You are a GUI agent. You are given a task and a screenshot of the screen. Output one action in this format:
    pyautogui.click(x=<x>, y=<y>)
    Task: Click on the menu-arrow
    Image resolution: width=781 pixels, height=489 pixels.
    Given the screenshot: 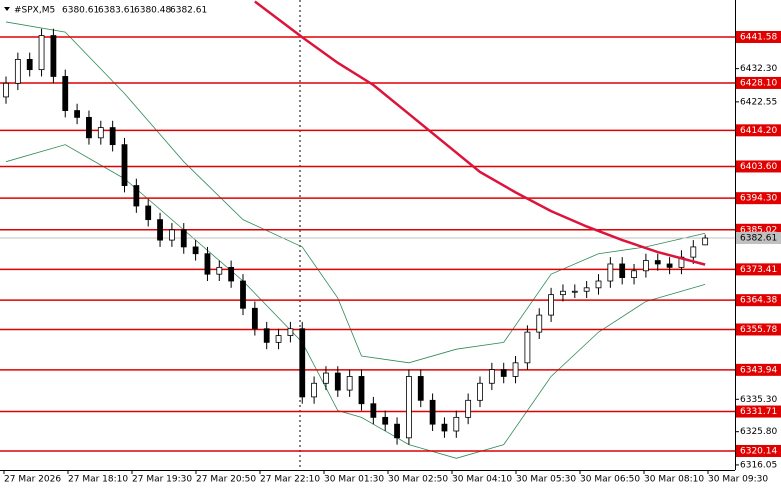 What is the action you would take?
    pyautogui.click(x=7, y=9)
    